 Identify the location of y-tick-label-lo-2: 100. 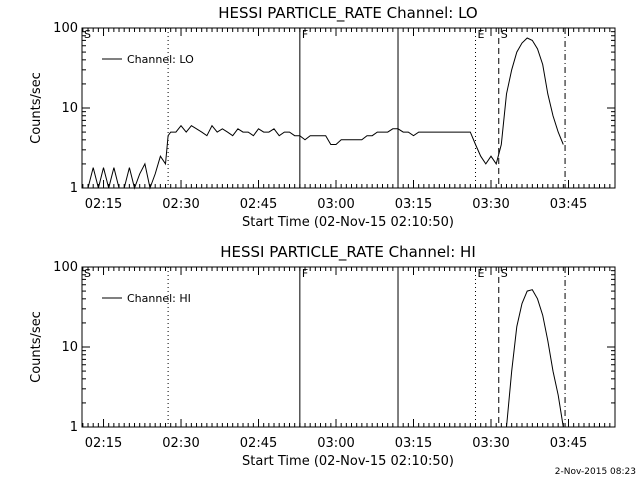
(65, 28).